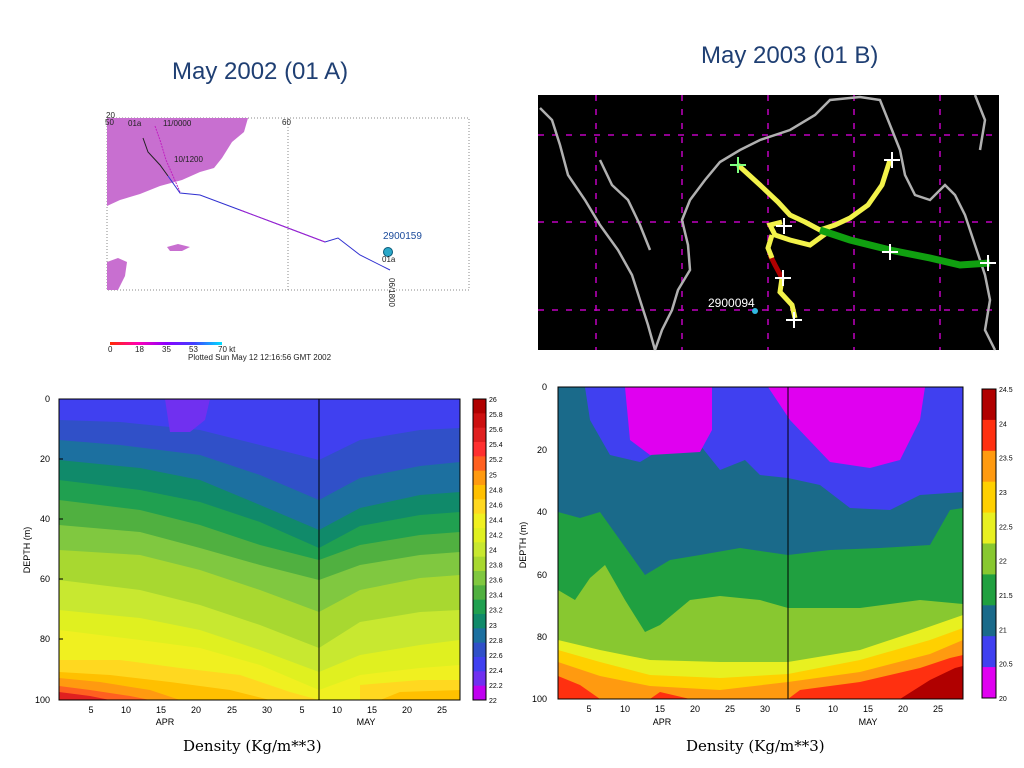  Describe the element at coordinates (388, 252) in the screenshot. I see `map-a-float-marker` at that location.